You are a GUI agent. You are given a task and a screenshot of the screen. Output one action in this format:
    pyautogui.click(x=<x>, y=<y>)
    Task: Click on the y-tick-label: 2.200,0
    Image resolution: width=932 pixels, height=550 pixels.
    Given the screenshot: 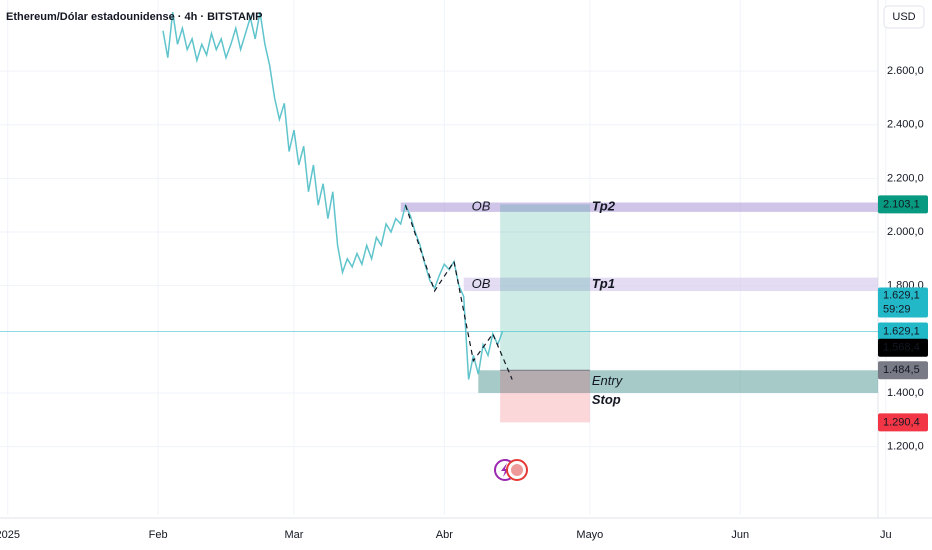 What is the action you would take?
    pyautogui.click(x=905, y=178)
    